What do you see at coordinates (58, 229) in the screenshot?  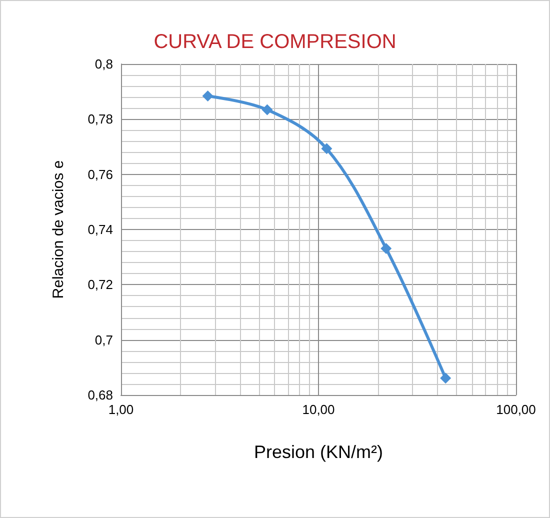 I see `y-axis-title: Relacion de vacios e` at bounding box center [58, 229].